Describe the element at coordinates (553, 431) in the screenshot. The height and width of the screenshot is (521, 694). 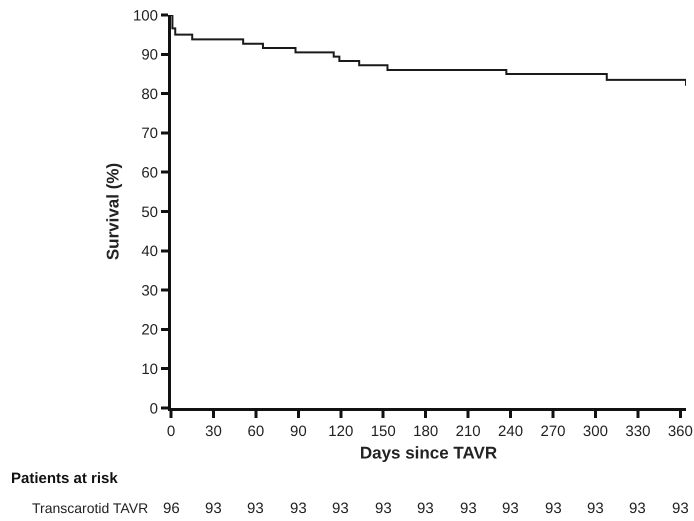
I see `x-tick-label: 270` at that location.